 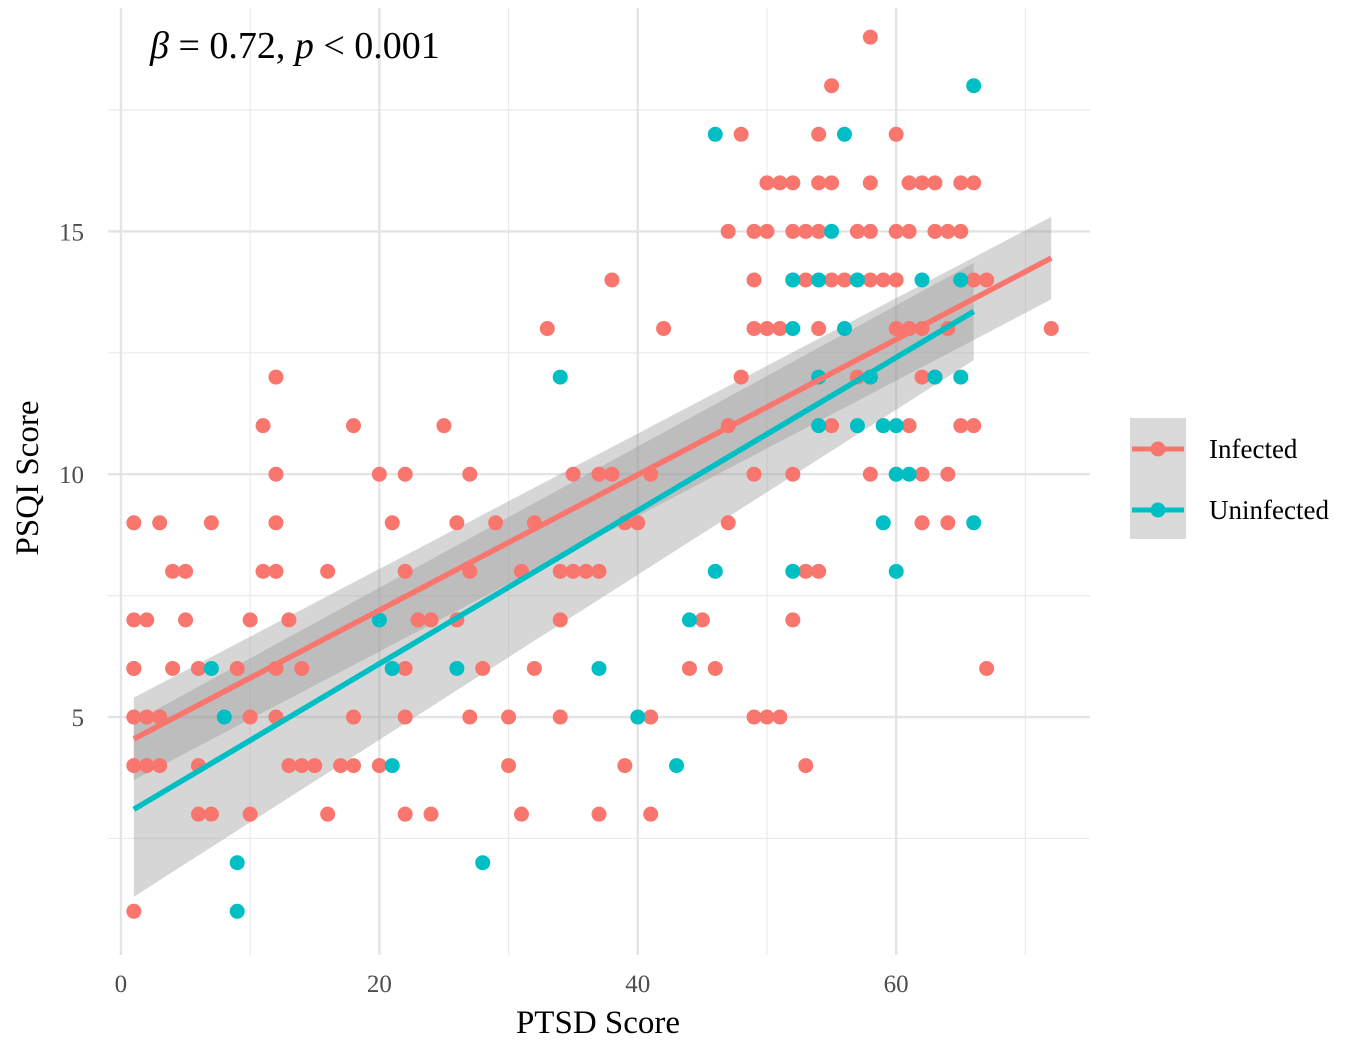 What do you see at coordinates (78, 718) in the screenshot?
I see `y-tick-label: 5` at bounding box center [78, 718].